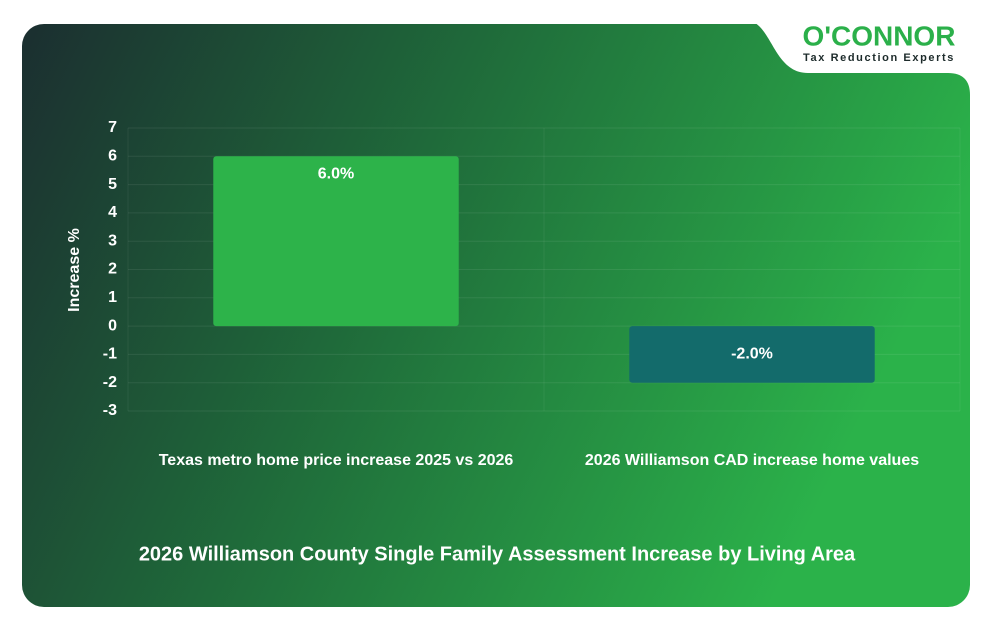 The image size is (994, 632). I want to click on y-axis-label: Increase %, so click(74, 270).